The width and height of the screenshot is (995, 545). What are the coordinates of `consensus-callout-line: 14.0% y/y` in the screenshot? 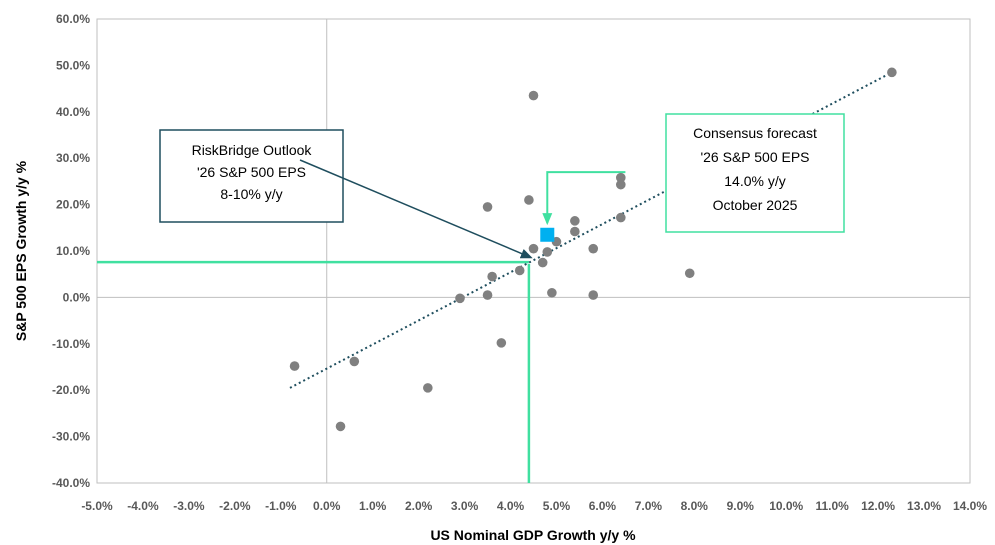 It's located at (754, 181).